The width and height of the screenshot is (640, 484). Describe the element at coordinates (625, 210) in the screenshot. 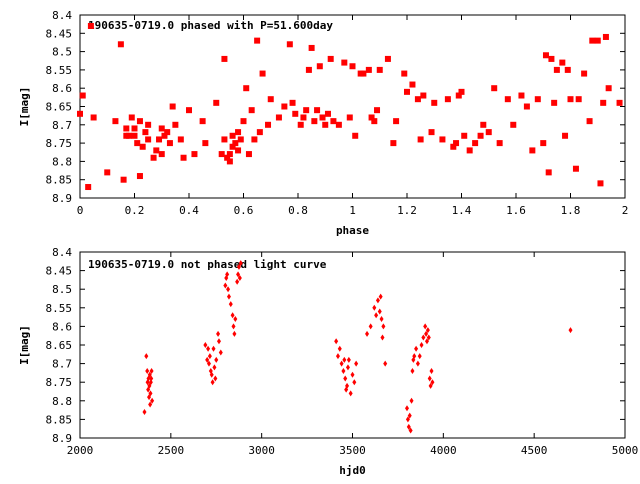

I see `x-tick-label: 2` at that location.